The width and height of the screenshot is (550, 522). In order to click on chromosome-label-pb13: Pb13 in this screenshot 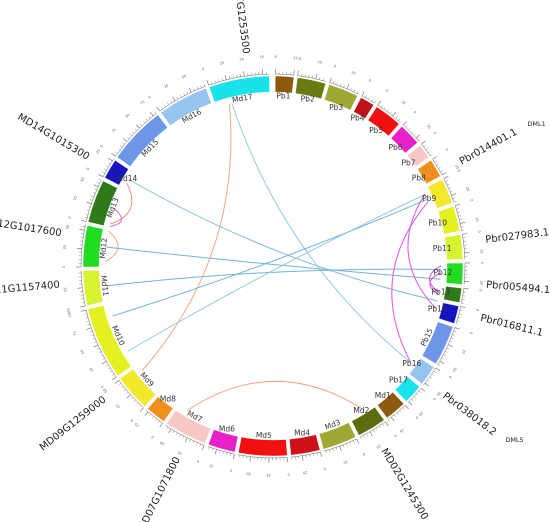, I will do `click(441, 291)`.